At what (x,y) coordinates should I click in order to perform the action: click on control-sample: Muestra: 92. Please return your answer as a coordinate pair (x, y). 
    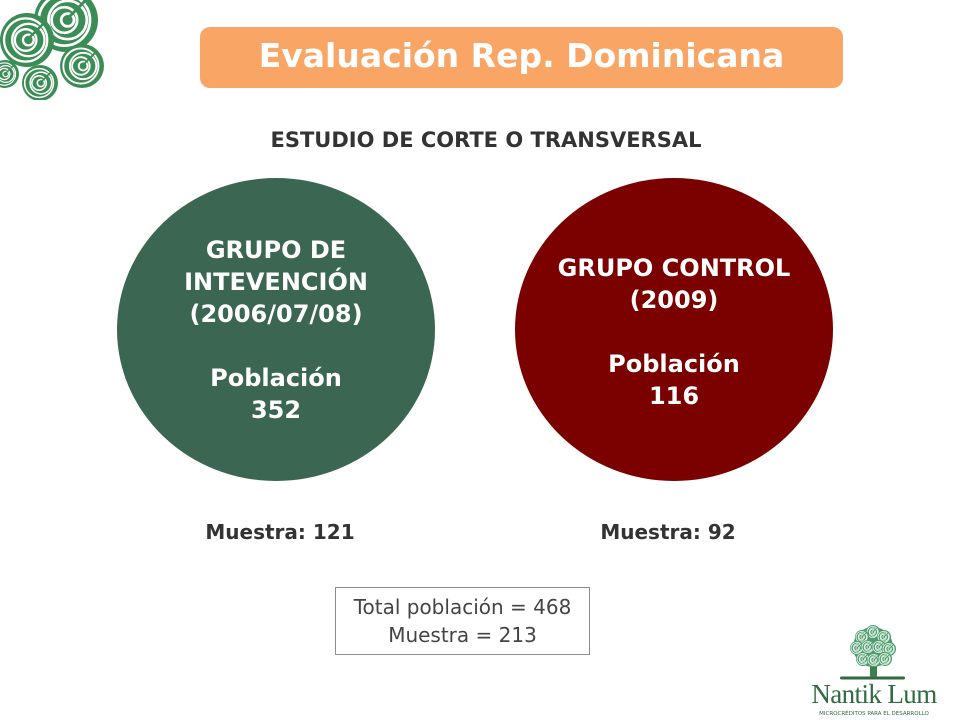
    Looking at the image, I should click on (668, 532).